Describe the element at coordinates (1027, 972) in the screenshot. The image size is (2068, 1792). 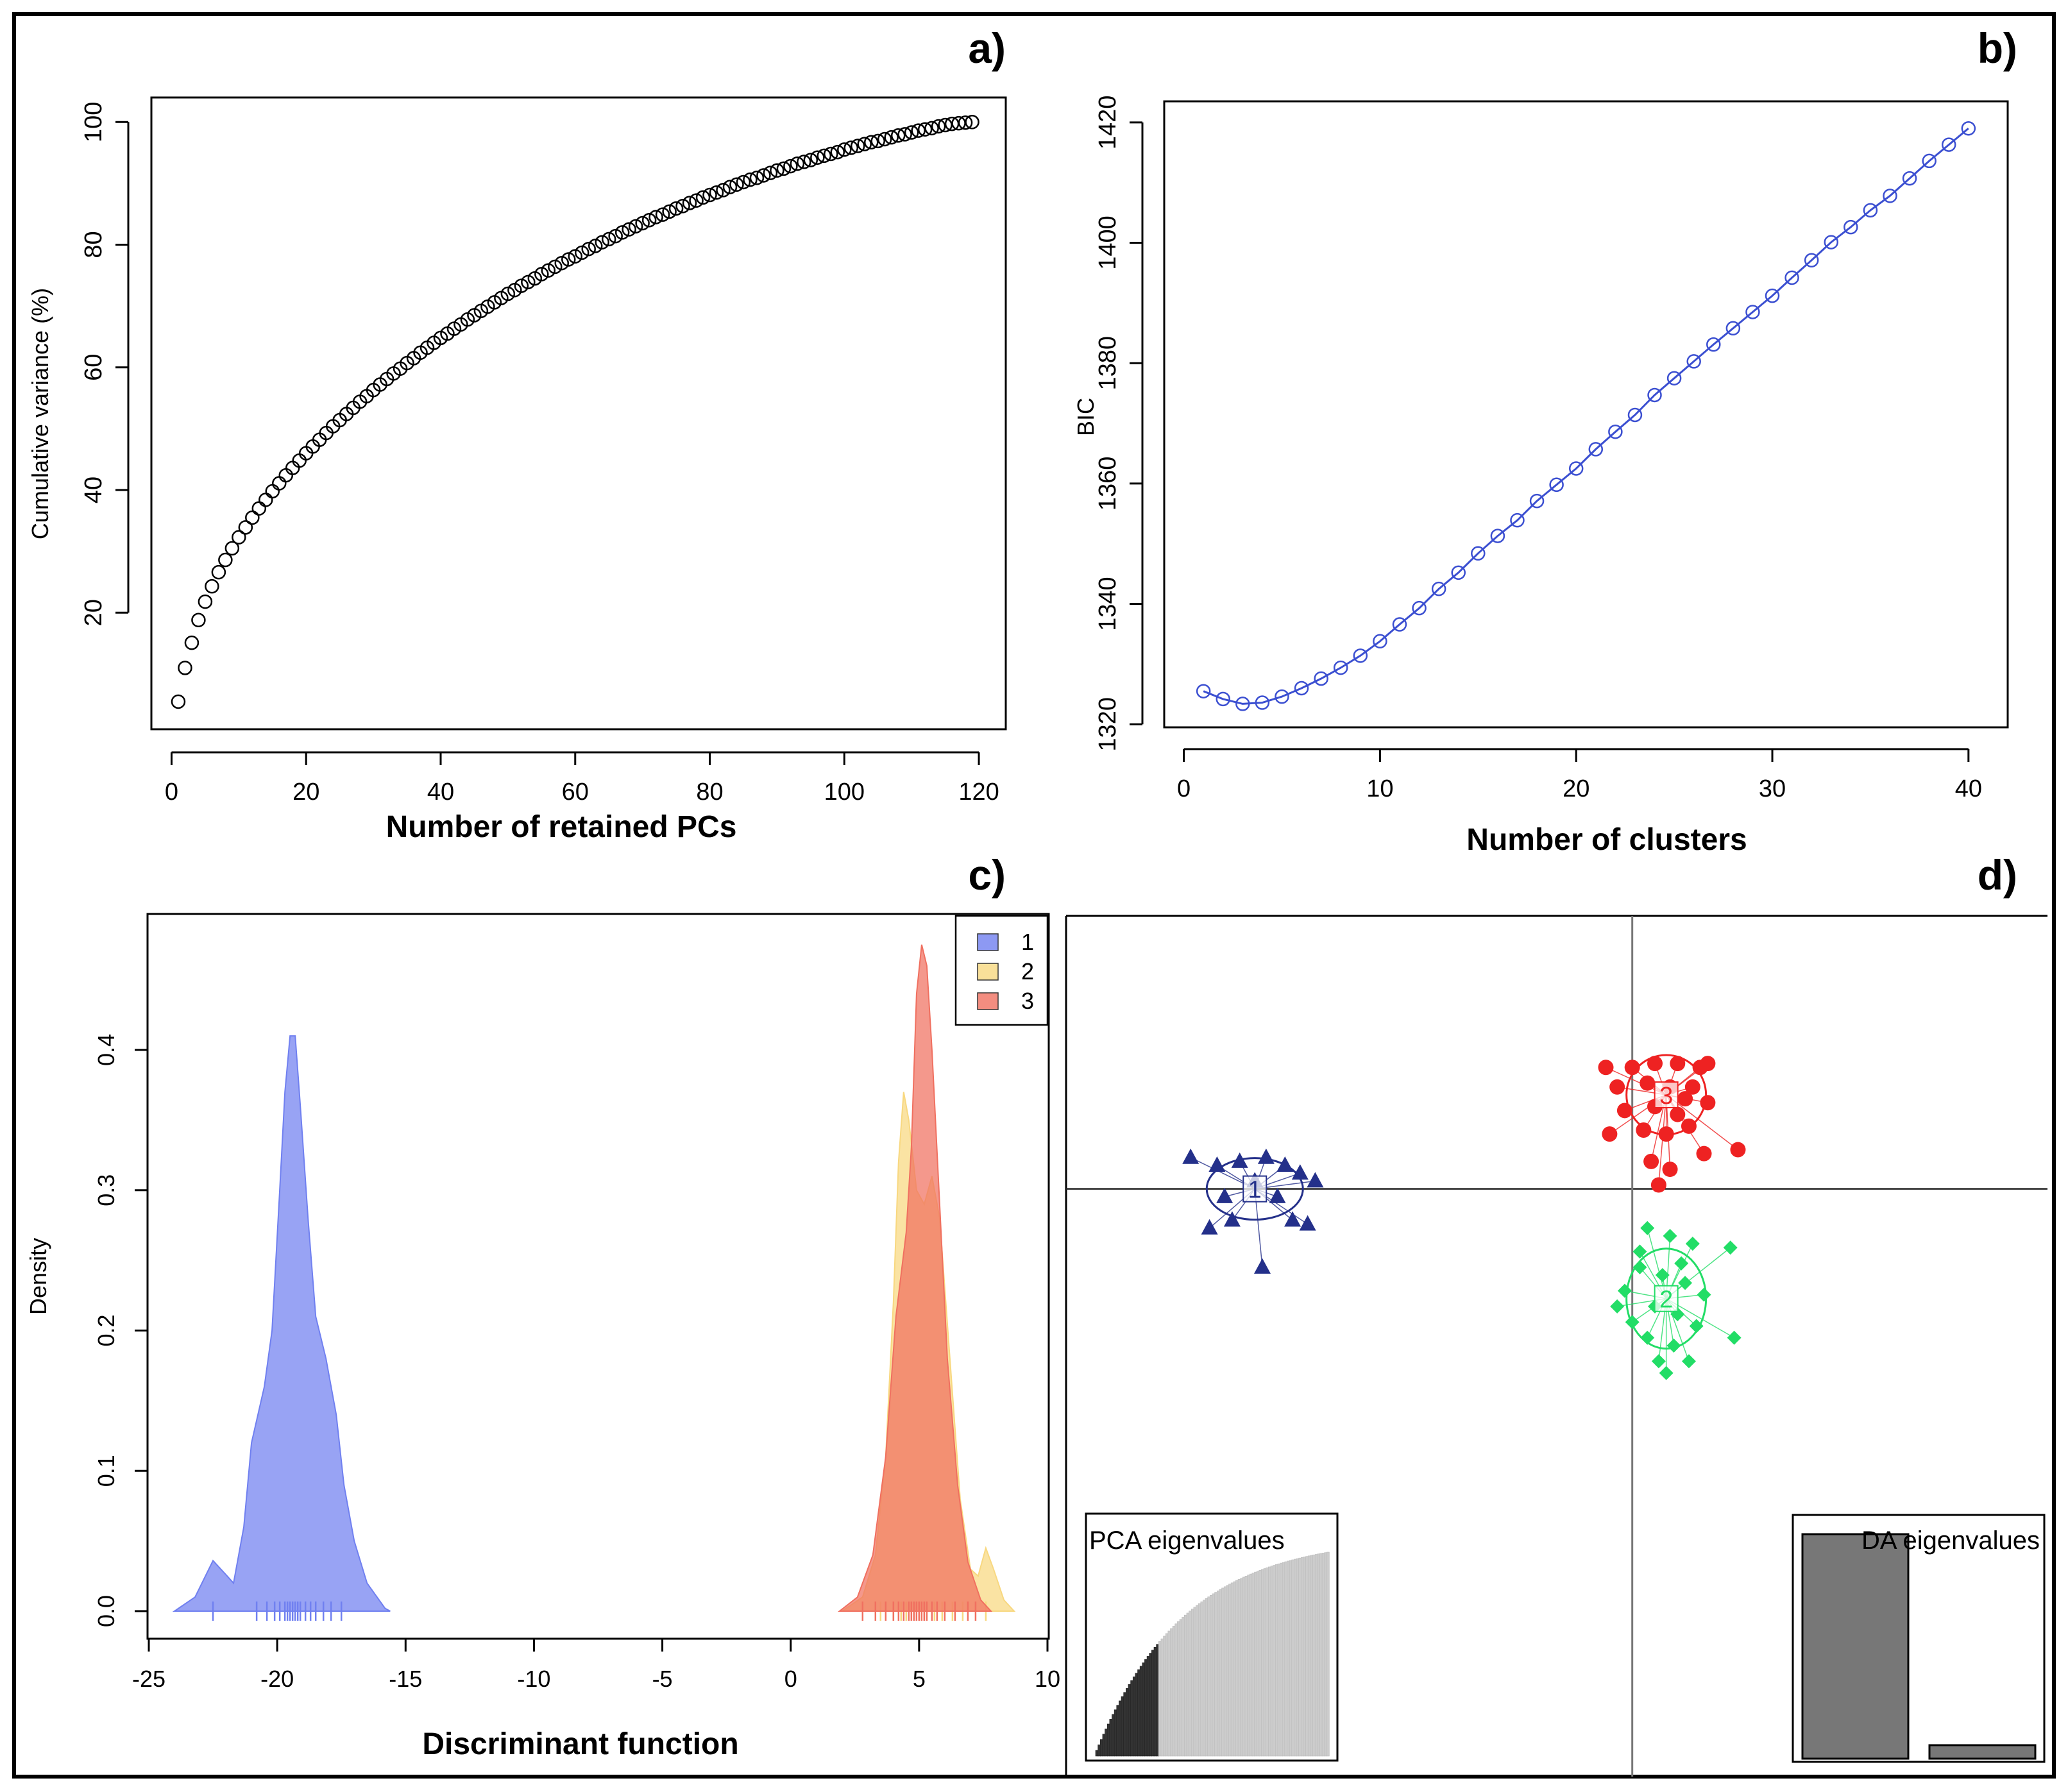
I see `chart-c-legend-label-2: 2` at that location.